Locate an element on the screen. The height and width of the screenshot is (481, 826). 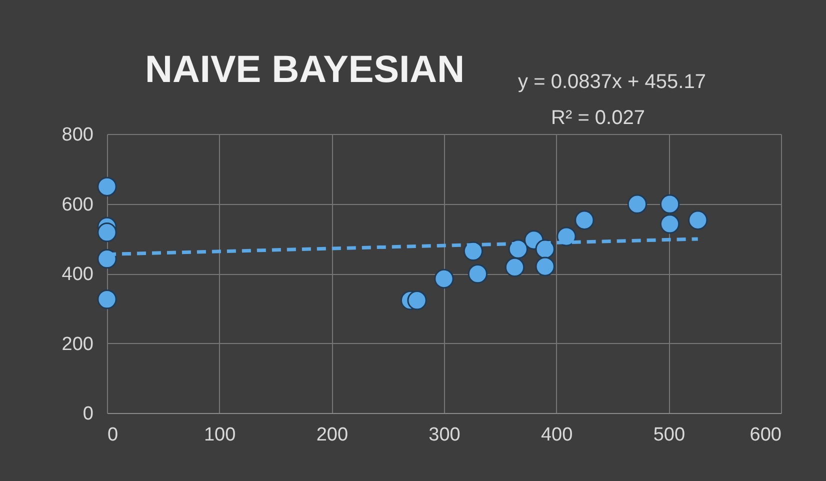
y-tick-label: 400 is located at coordinates (78, 274).